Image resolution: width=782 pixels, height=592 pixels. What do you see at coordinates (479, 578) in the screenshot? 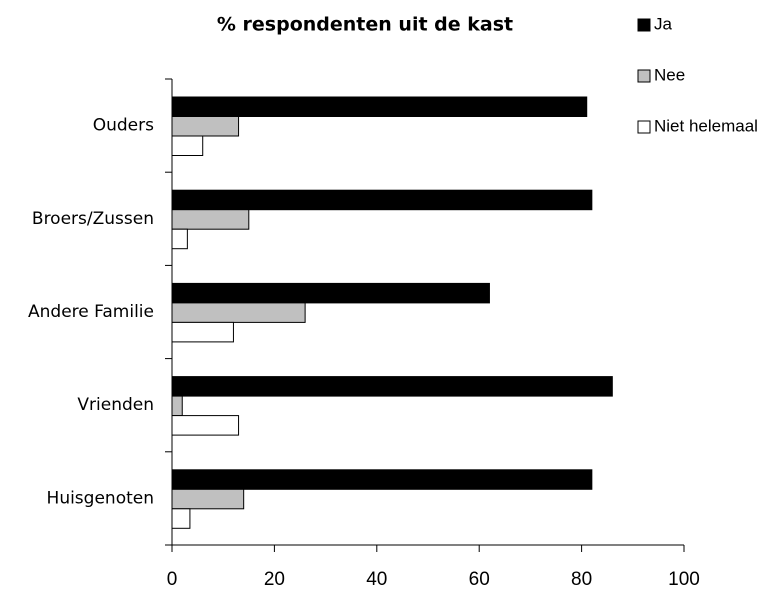
I see `x-tick-label: 60` at bounding box center [479, 578].